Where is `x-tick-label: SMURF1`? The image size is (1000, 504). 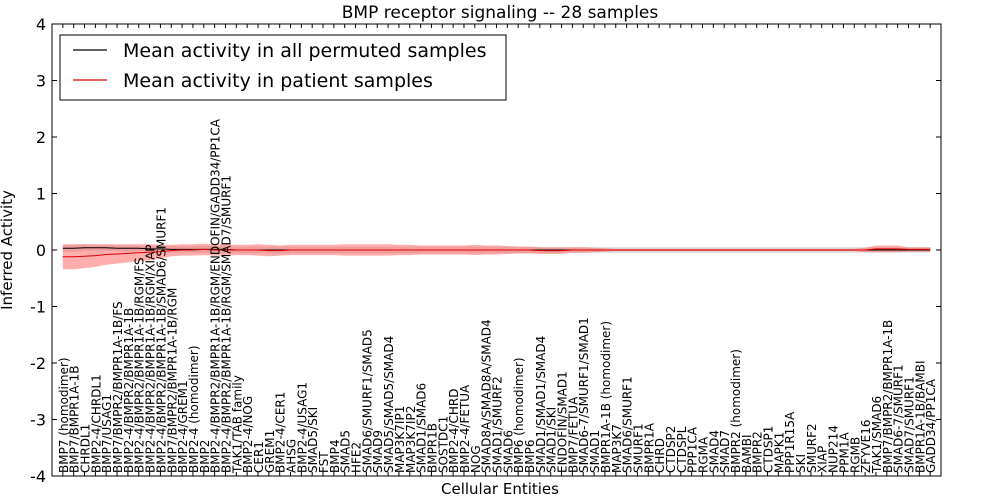 x-tick-label: SMURF1 is located at coordinates (638, 448).